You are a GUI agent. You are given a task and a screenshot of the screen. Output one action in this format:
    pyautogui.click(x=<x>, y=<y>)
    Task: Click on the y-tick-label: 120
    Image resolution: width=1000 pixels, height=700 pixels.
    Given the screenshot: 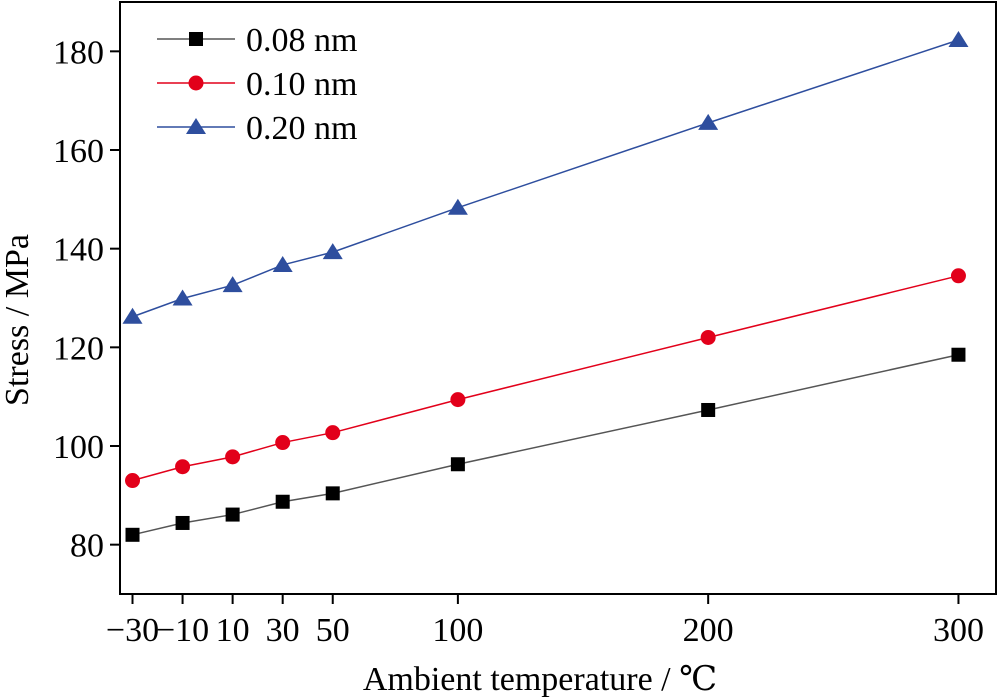 What is the action you would take?
    pyautogui.click(x=78, y=348)
    